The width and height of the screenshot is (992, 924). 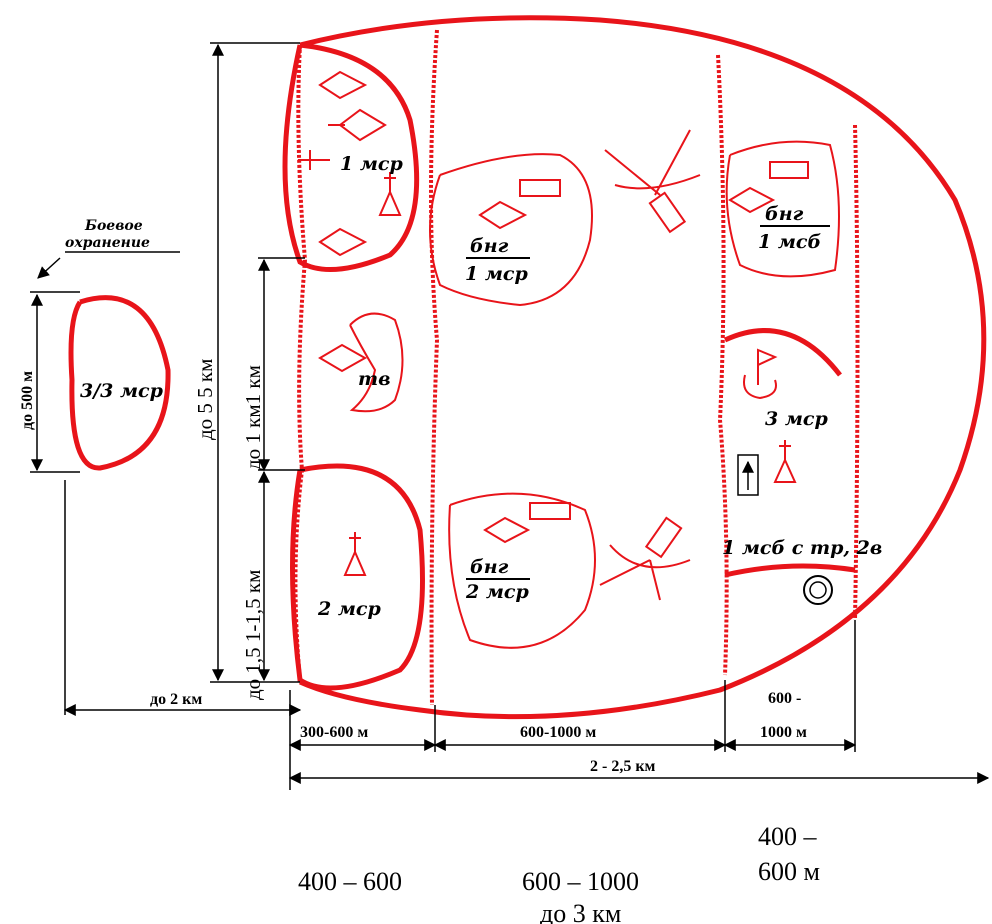 What do you see at coordinates (334, 732) in the screenshot?
I see `dim-300-600: 300-600 м` at bounding box center [334, 732].